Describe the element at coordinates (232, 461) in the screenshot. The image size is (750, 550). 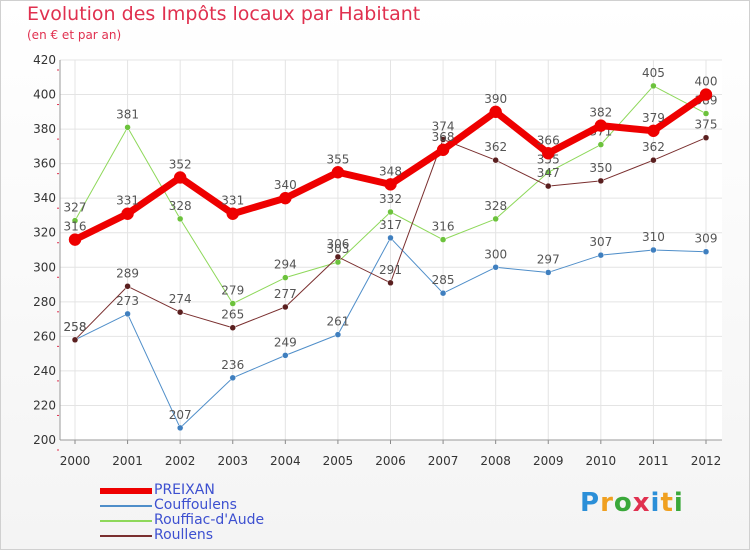
I see `x-tick-label: 2003` at that location.